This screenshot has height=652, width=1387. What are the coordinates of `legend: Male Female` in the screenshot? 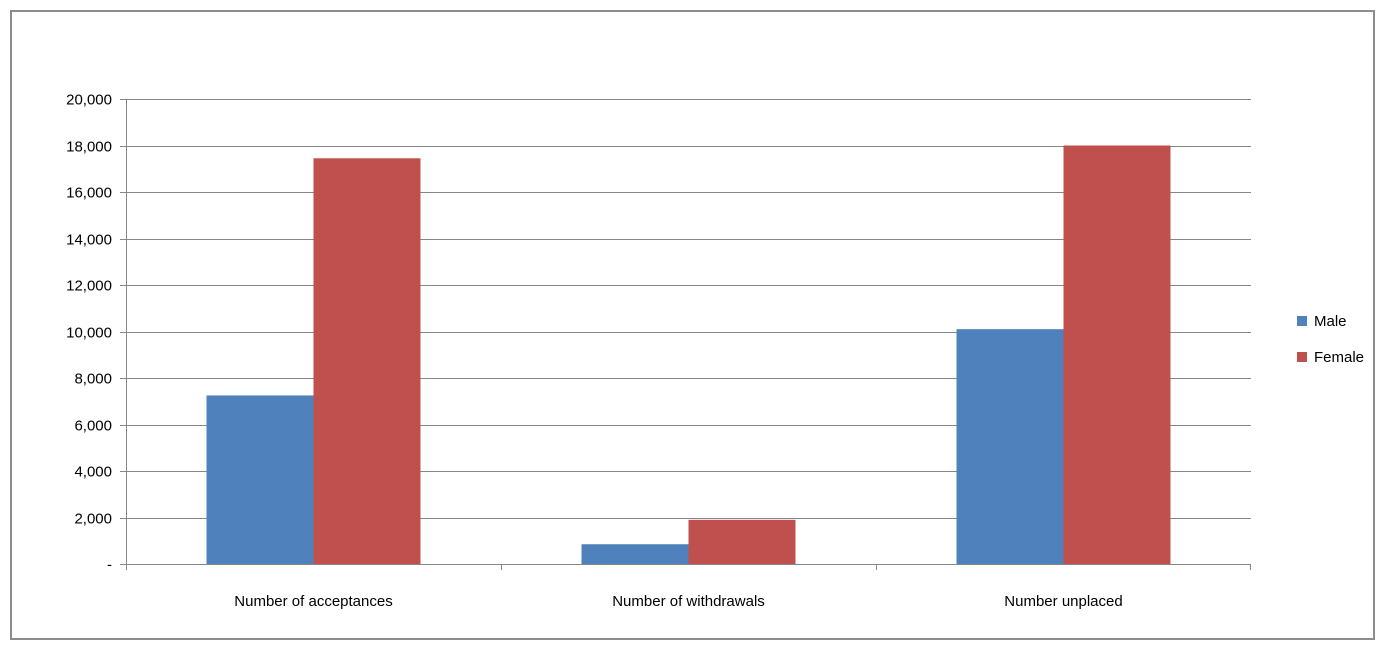 It's located at (1330, 339).